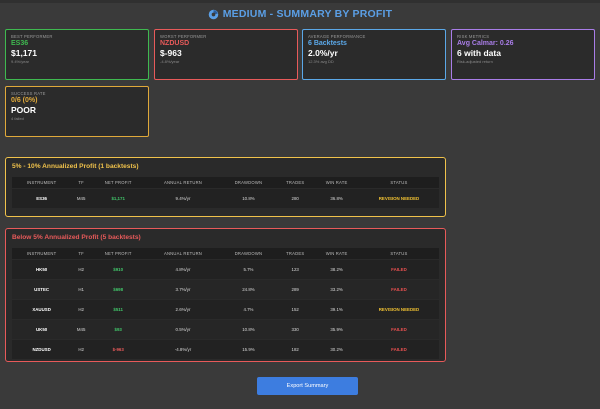  I want to click on column-header: ANNUAL RETURN, so click(183, 253).